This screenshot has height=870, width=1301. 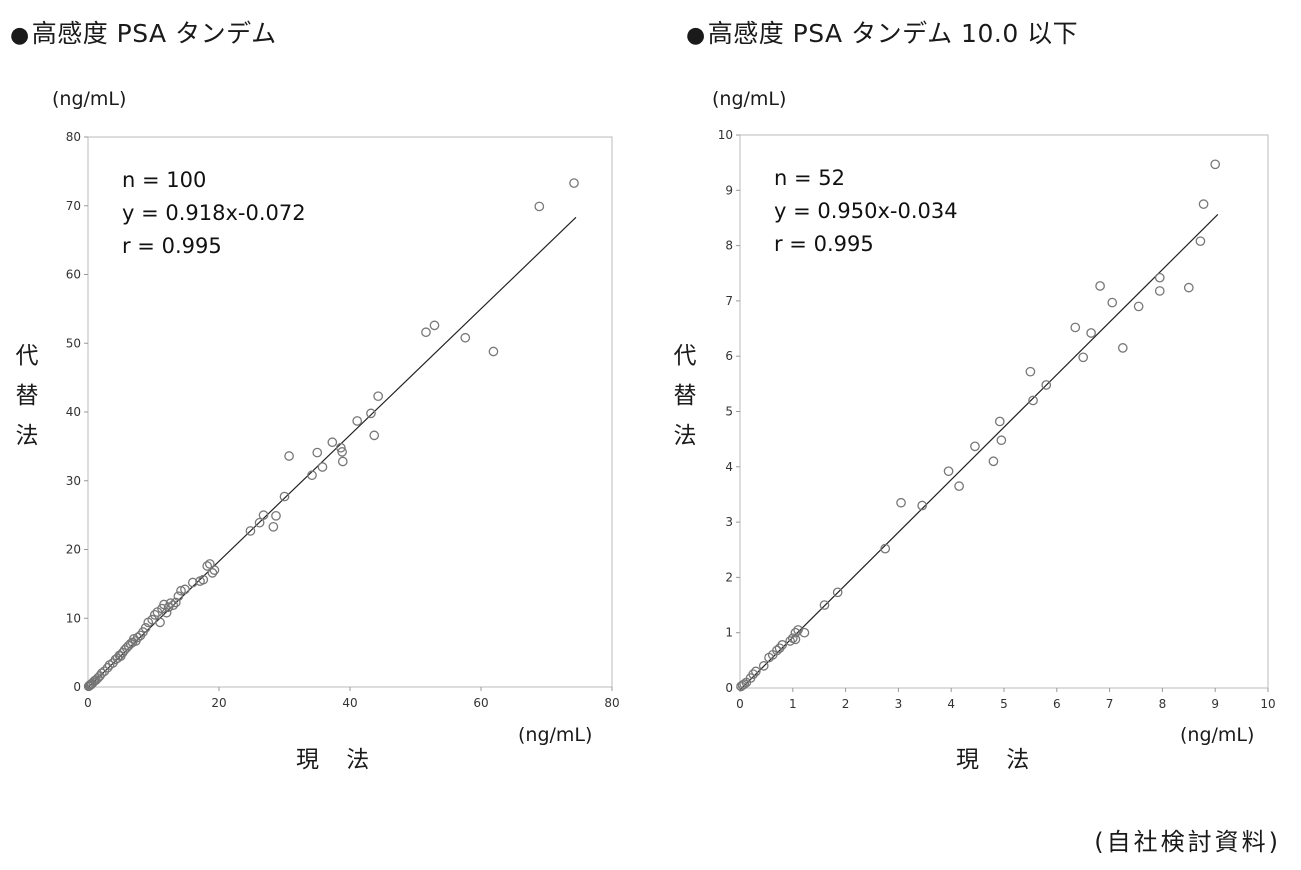 I want to click on y-tick-label: 0, so click(x=729, y=688).